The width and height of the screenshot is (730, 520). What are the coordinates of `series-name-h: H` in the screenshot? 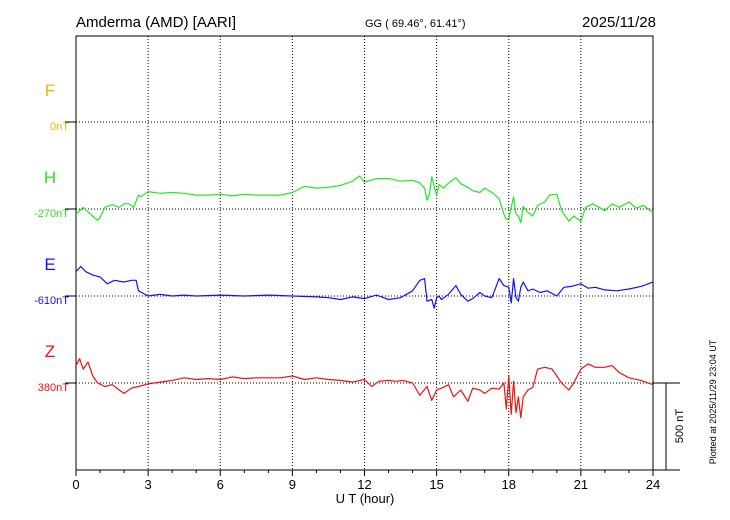 It's located at (50, 177).